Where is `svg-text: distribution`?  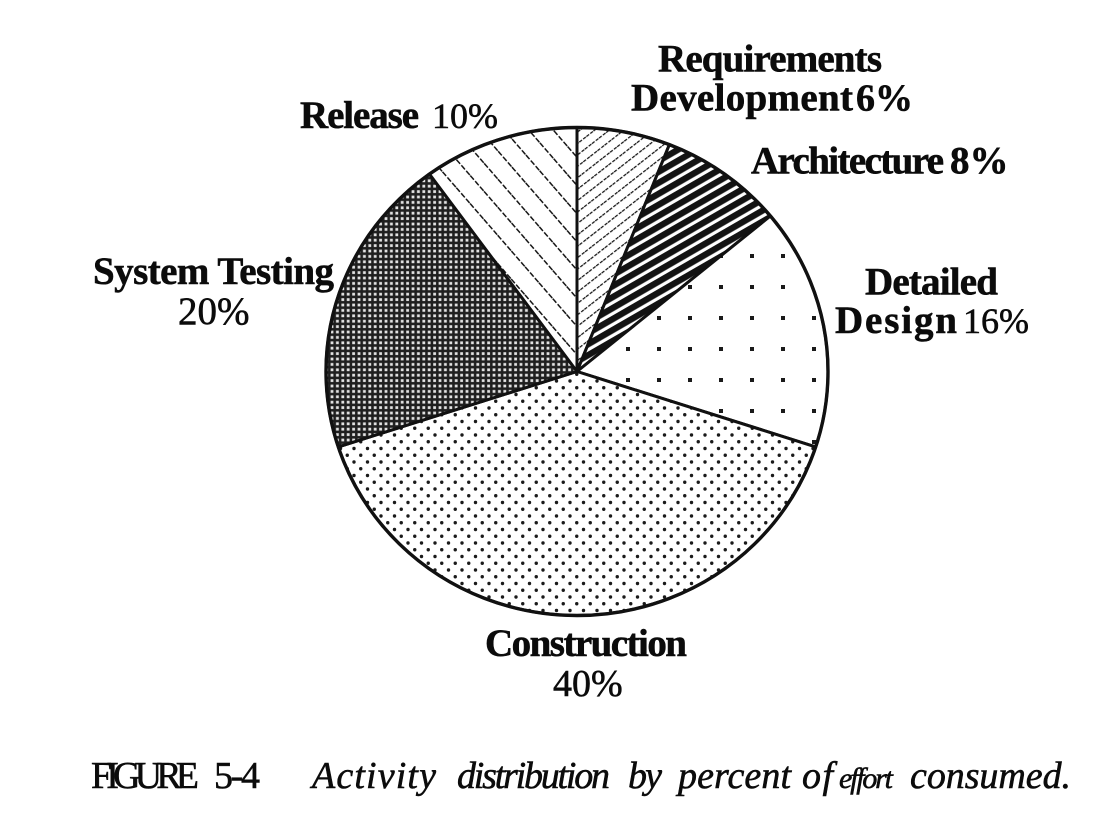
svg-text: distribution is located at coordinates (533, 776).